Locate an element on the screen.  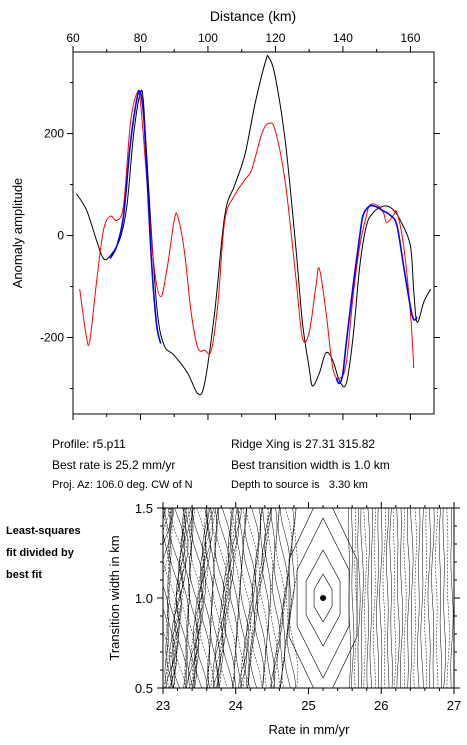
info-depth: Depth to source is 3.30 km is located at coordinates (299, 485).